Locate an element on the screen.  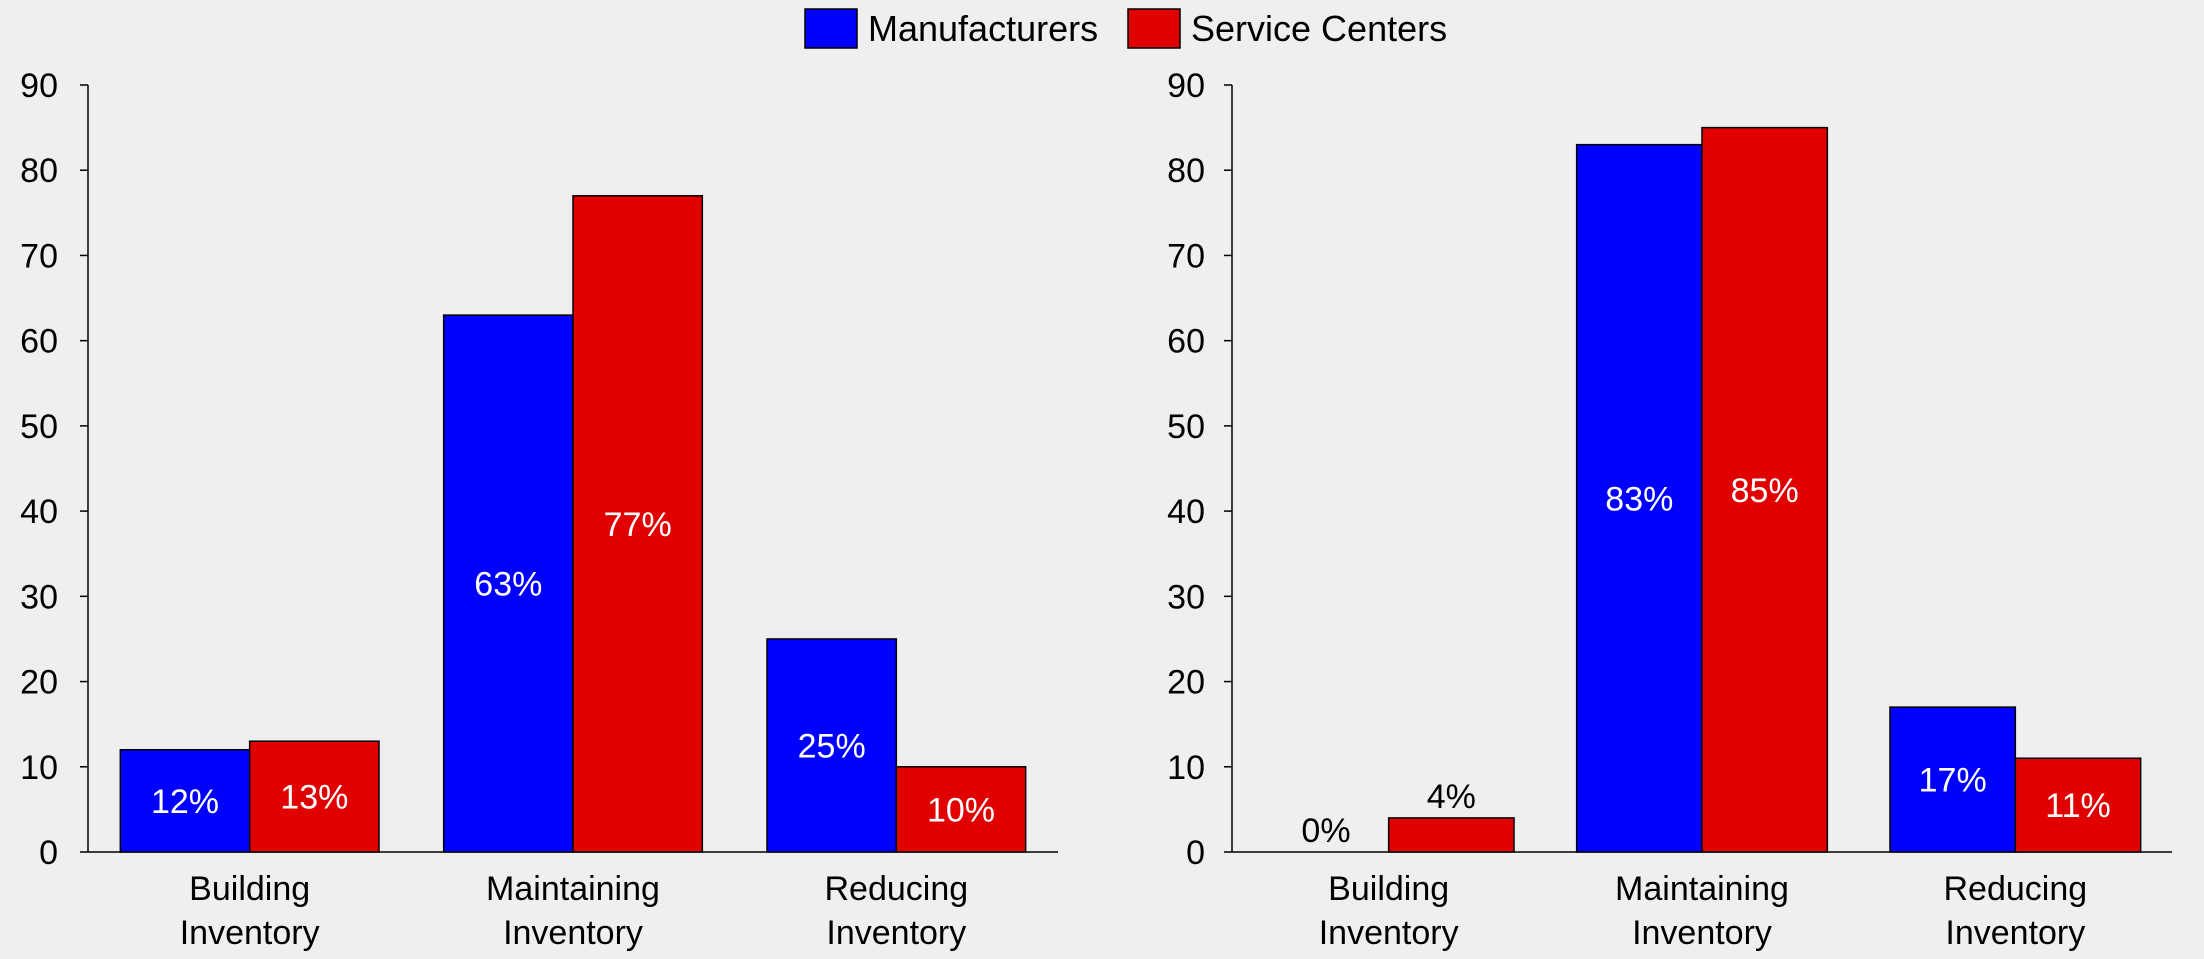
data-label: 85% is located at coordinates (1765, 491).